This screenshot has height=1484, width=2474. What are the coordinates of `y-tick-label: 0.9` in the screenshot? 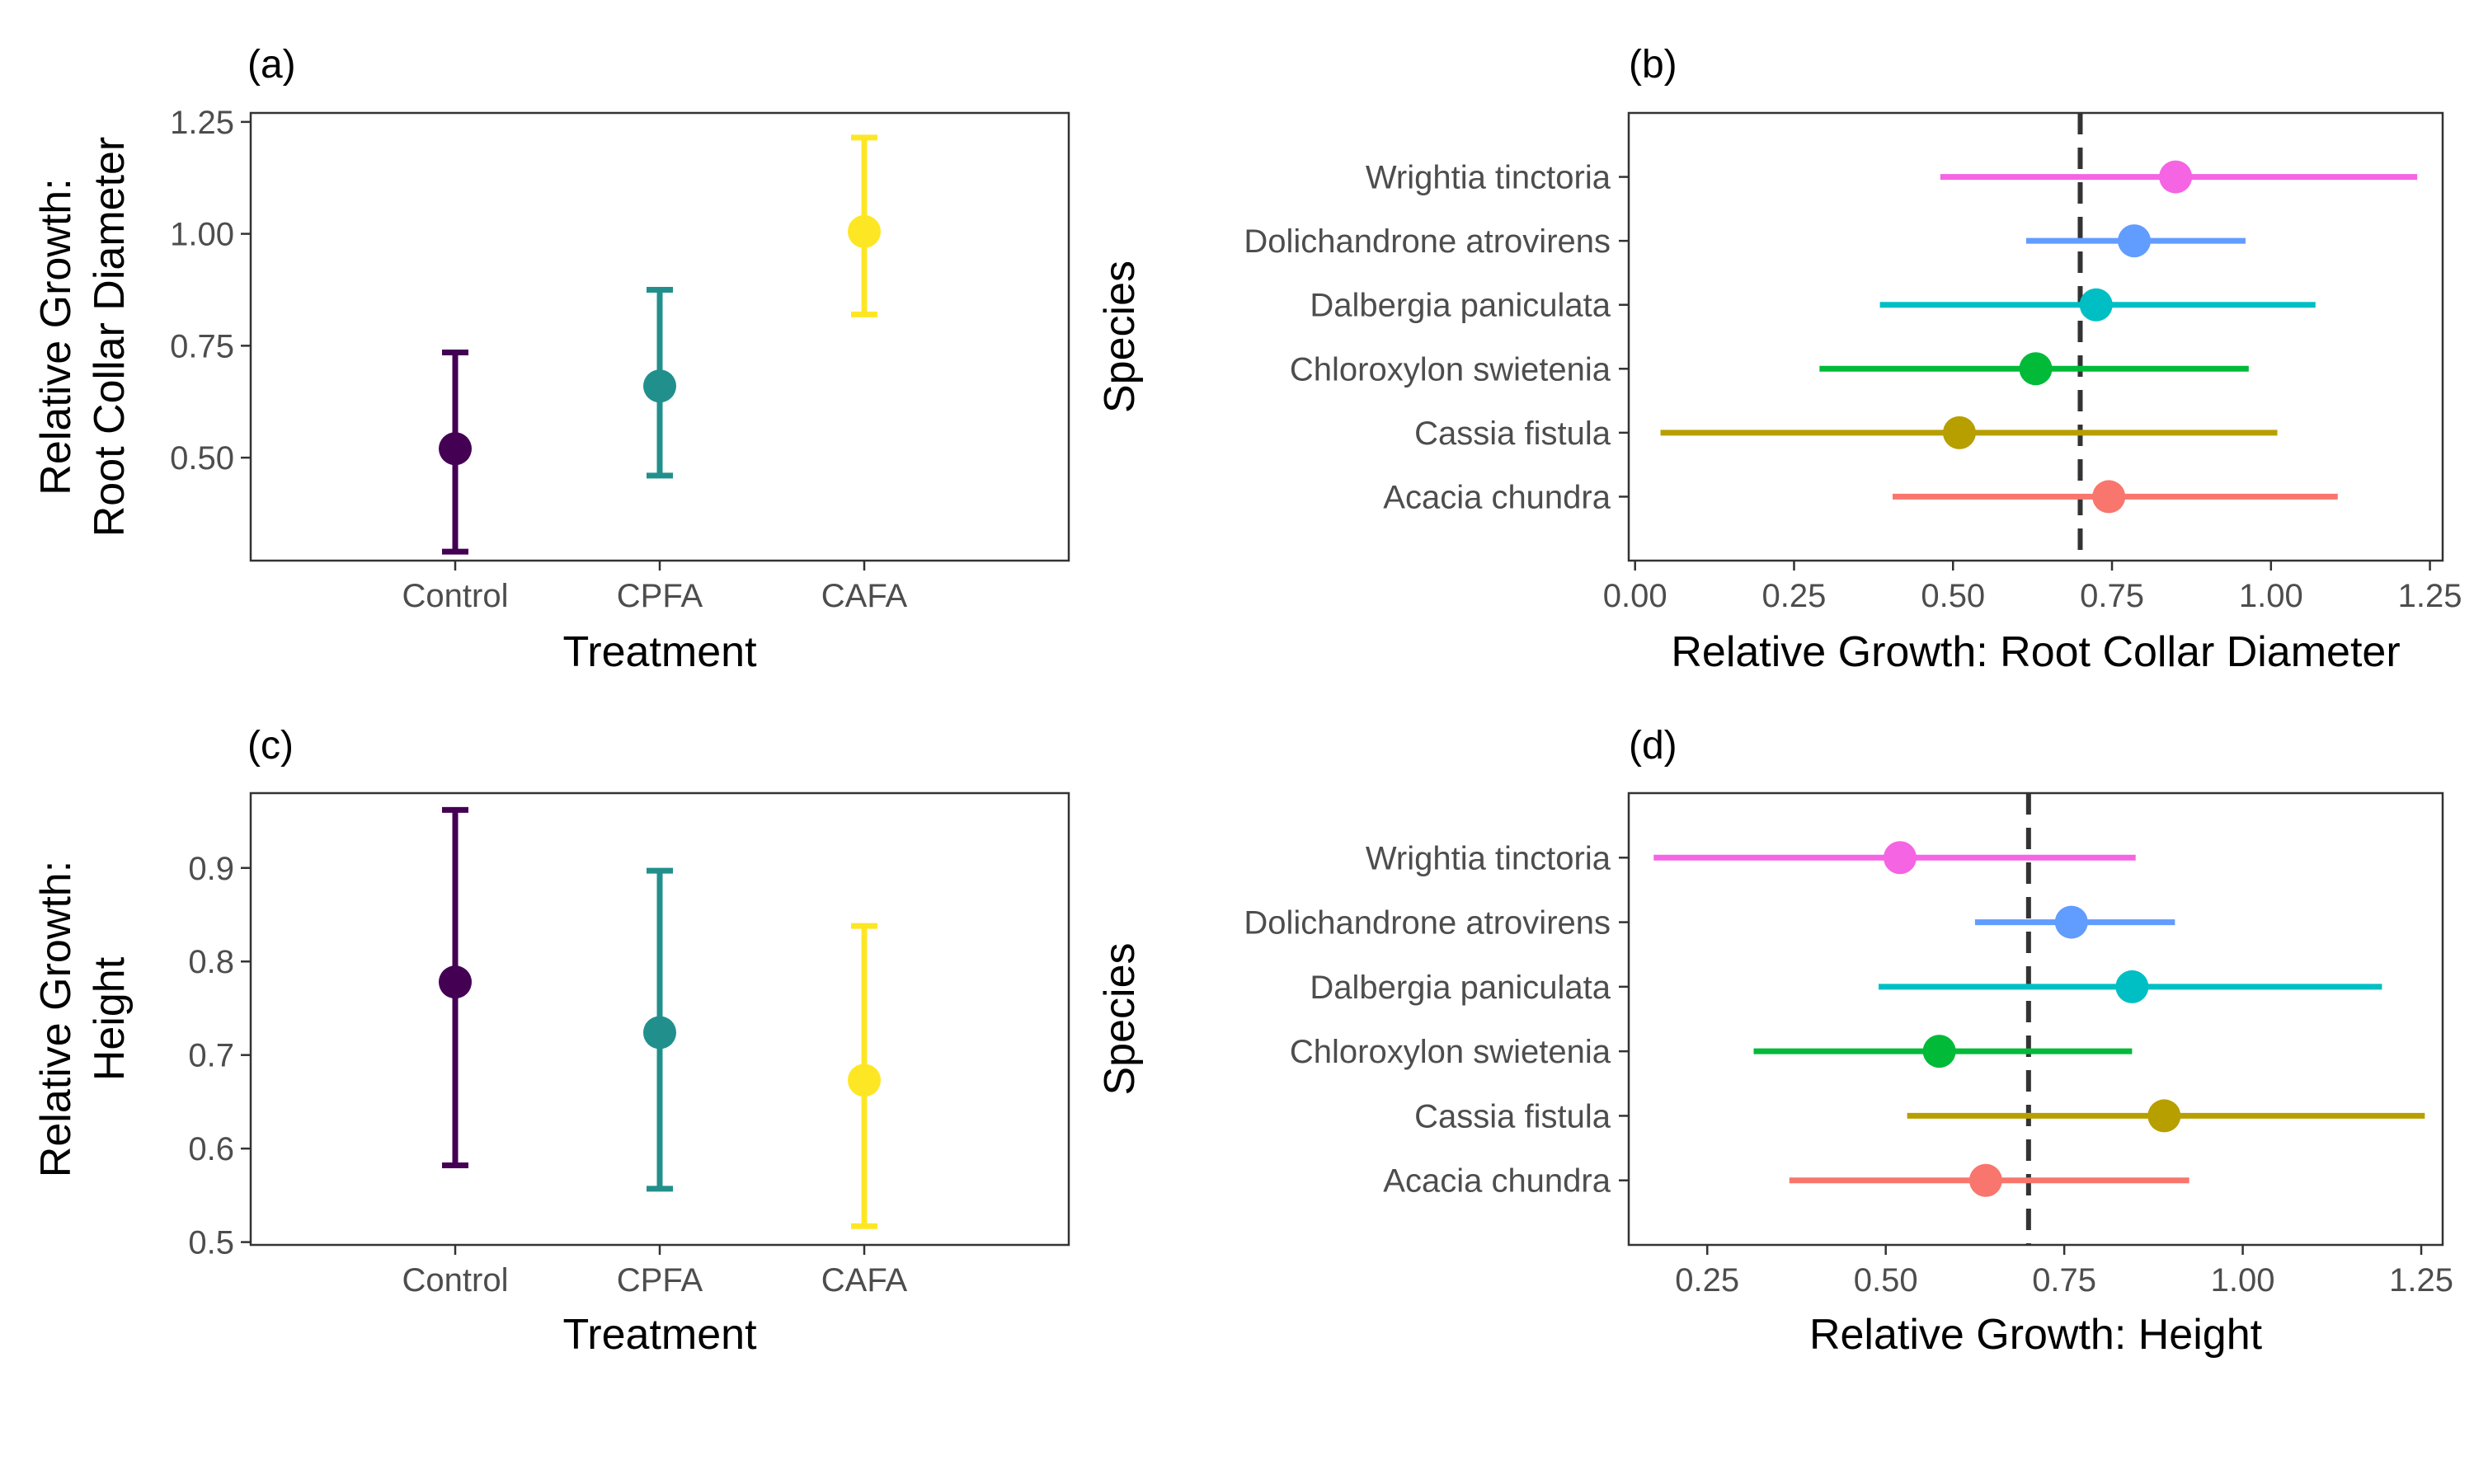 It's located at (211, 869).